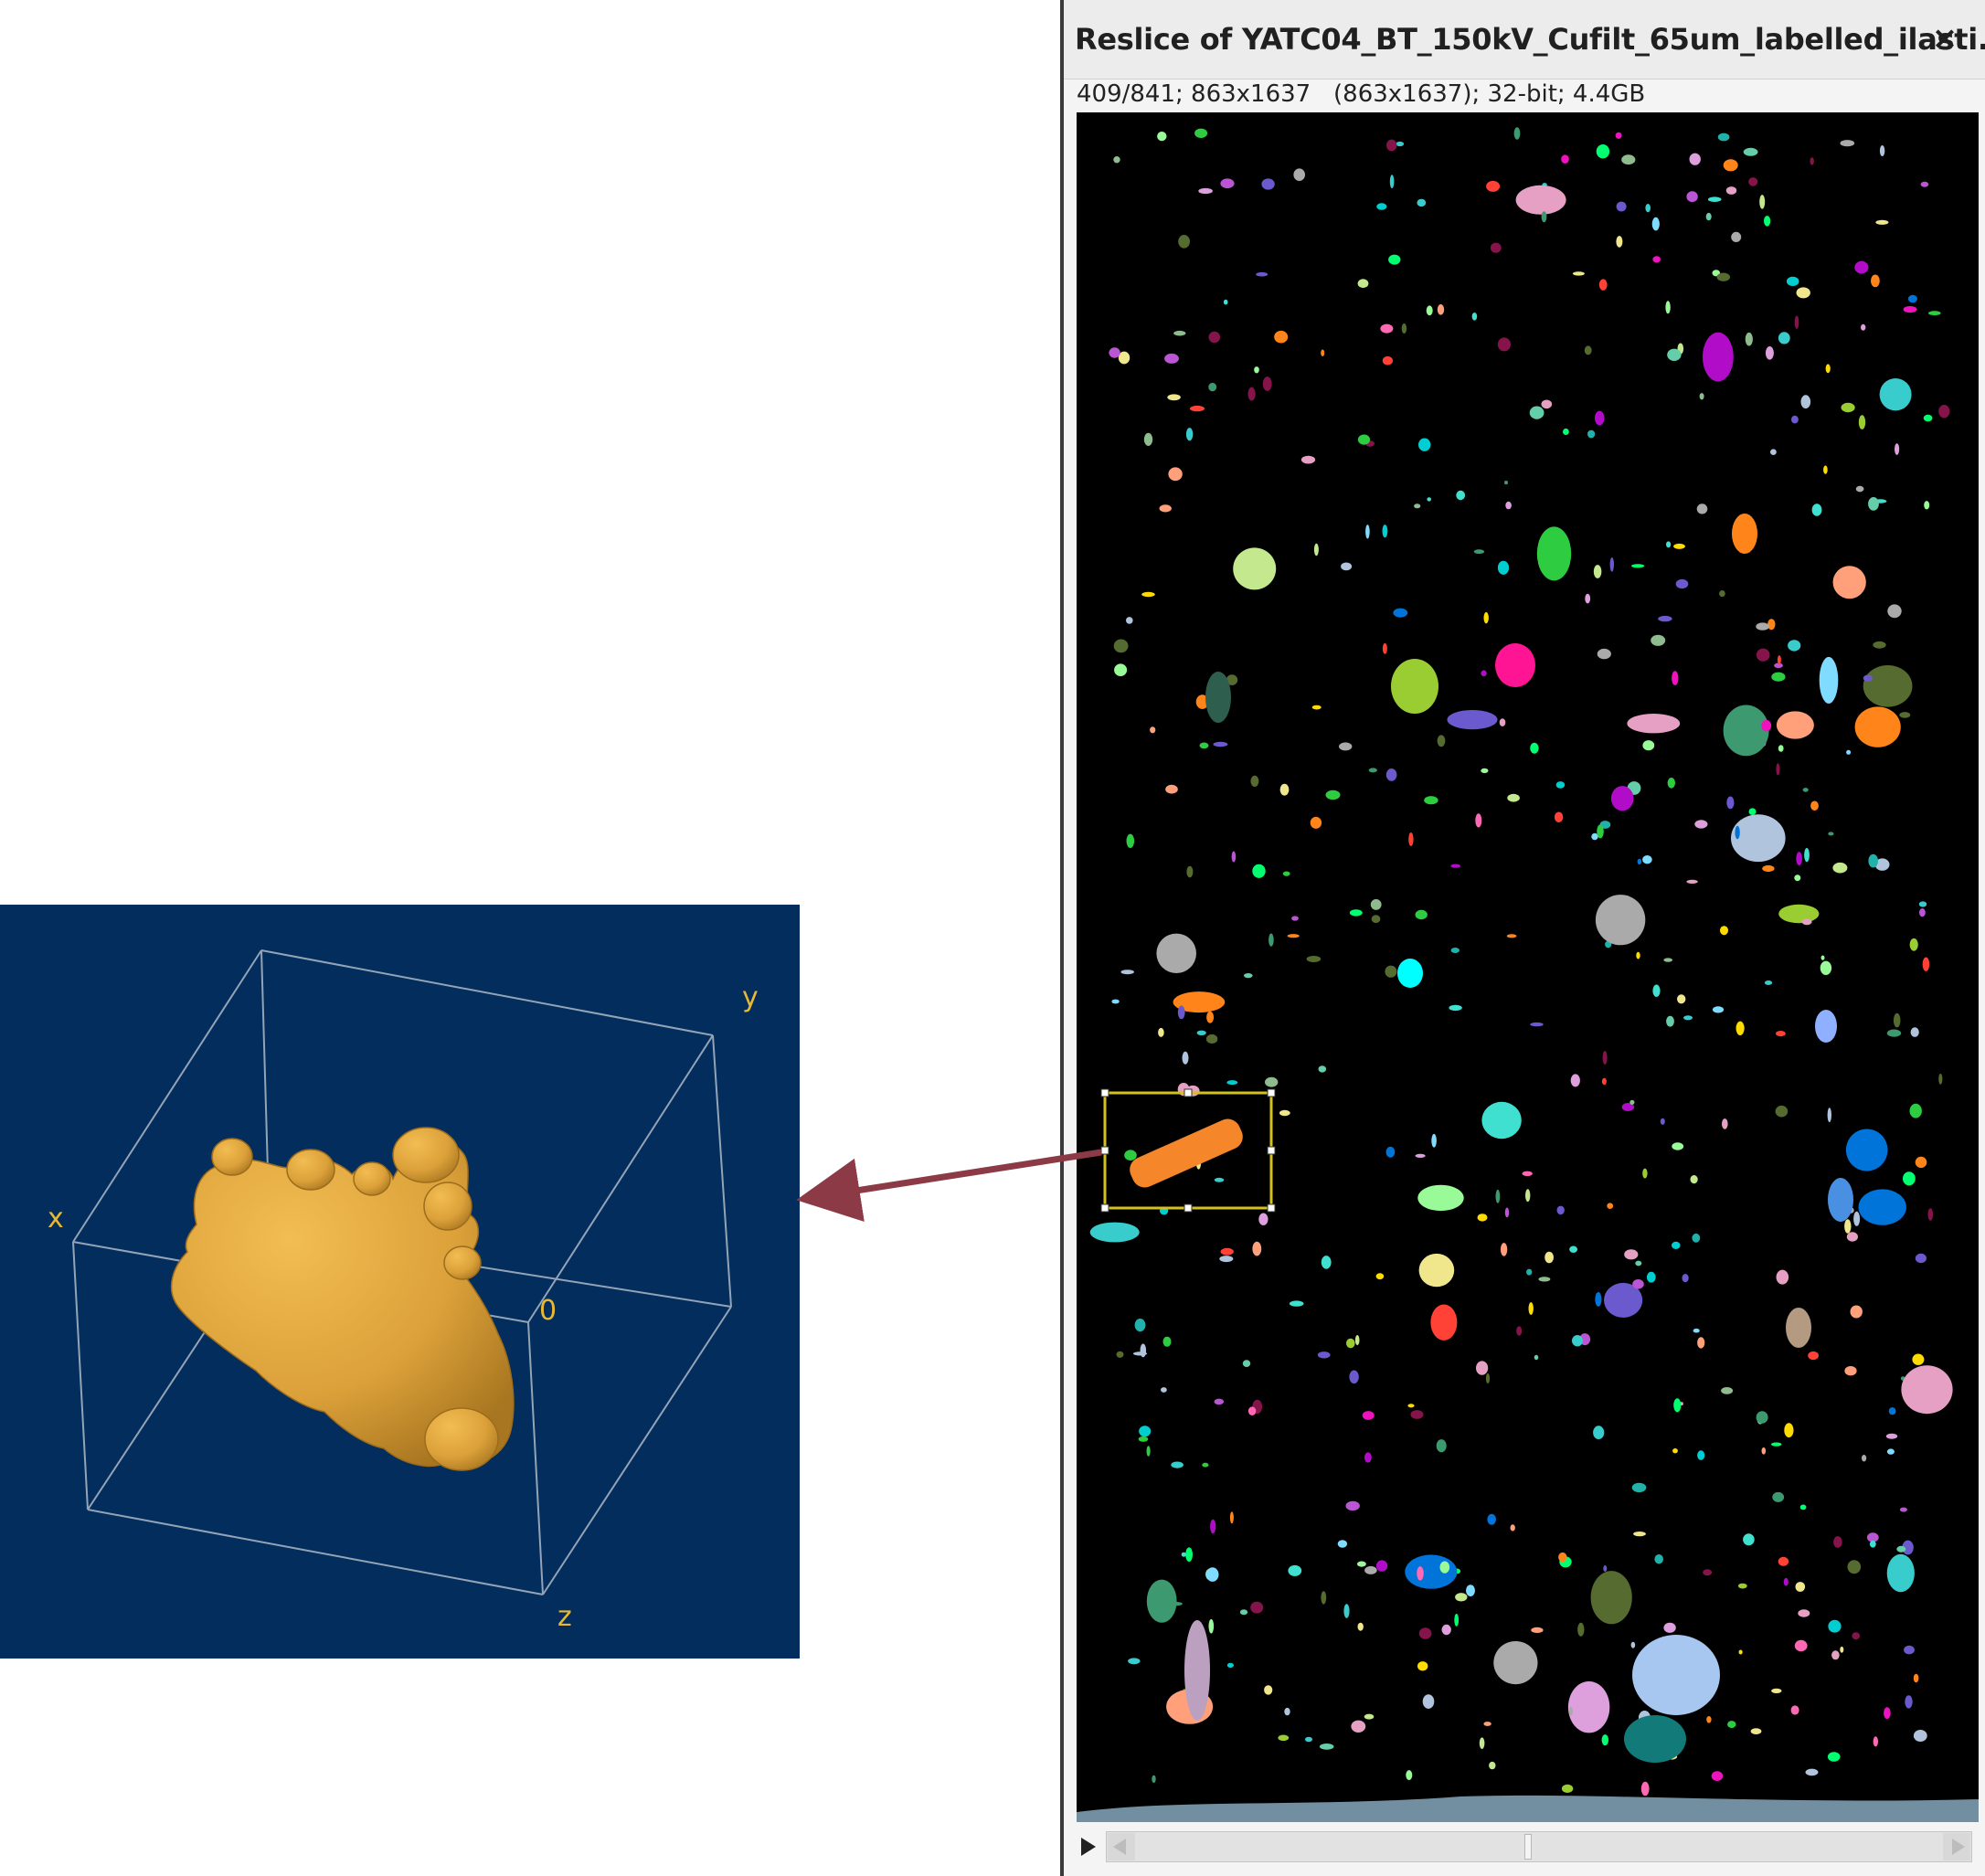  What do you see at coordinates (1121, 1846) in the screenshot?
I see `scroll-left-arrow-icon` at bounding box center [1121, 1846].